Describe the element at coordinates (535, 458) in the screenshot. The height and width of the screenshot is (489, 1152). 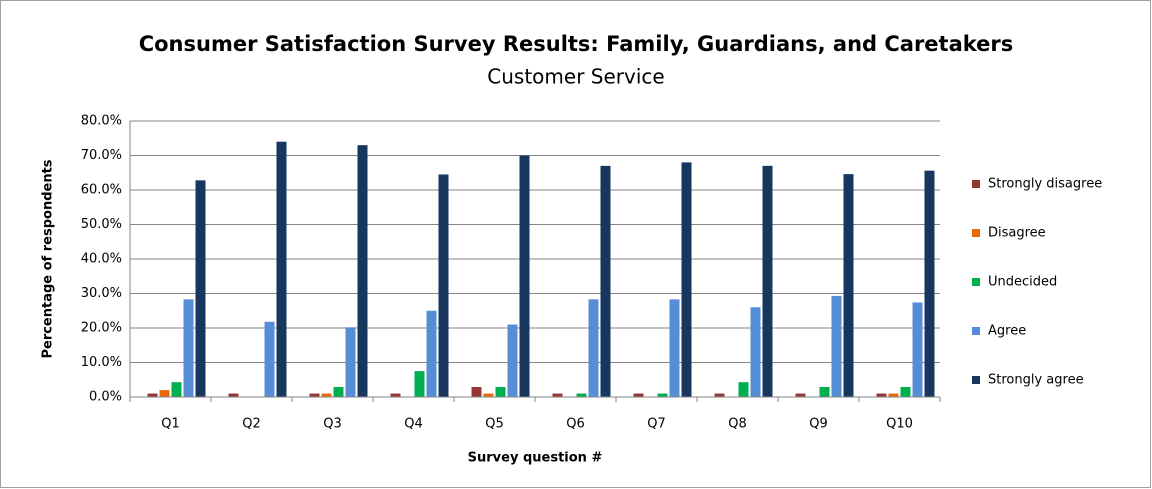
I see `x-axis-title: Survey question #` at that location.